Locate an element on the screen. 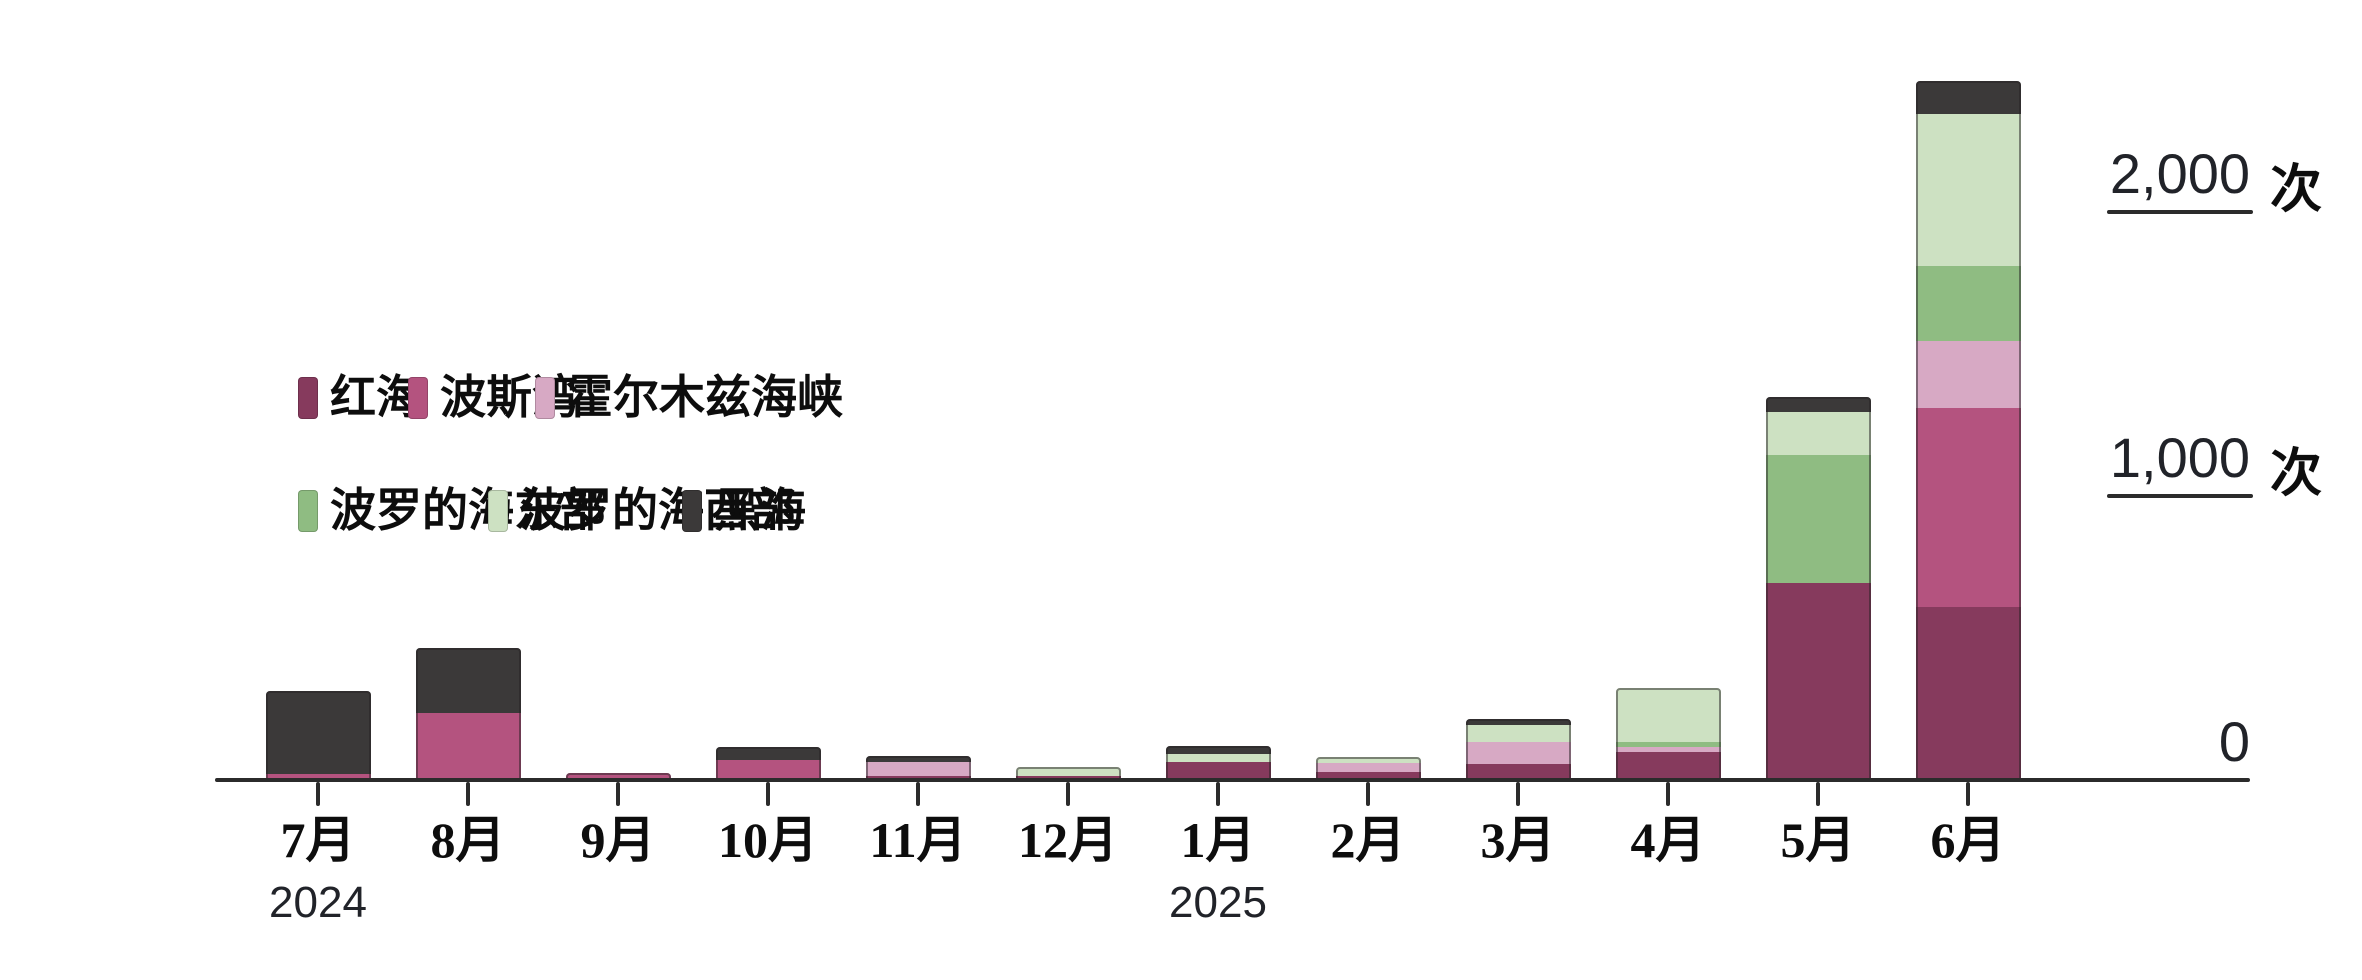  y-tick-value: 1,000 is located at coordinates (2179, 457).